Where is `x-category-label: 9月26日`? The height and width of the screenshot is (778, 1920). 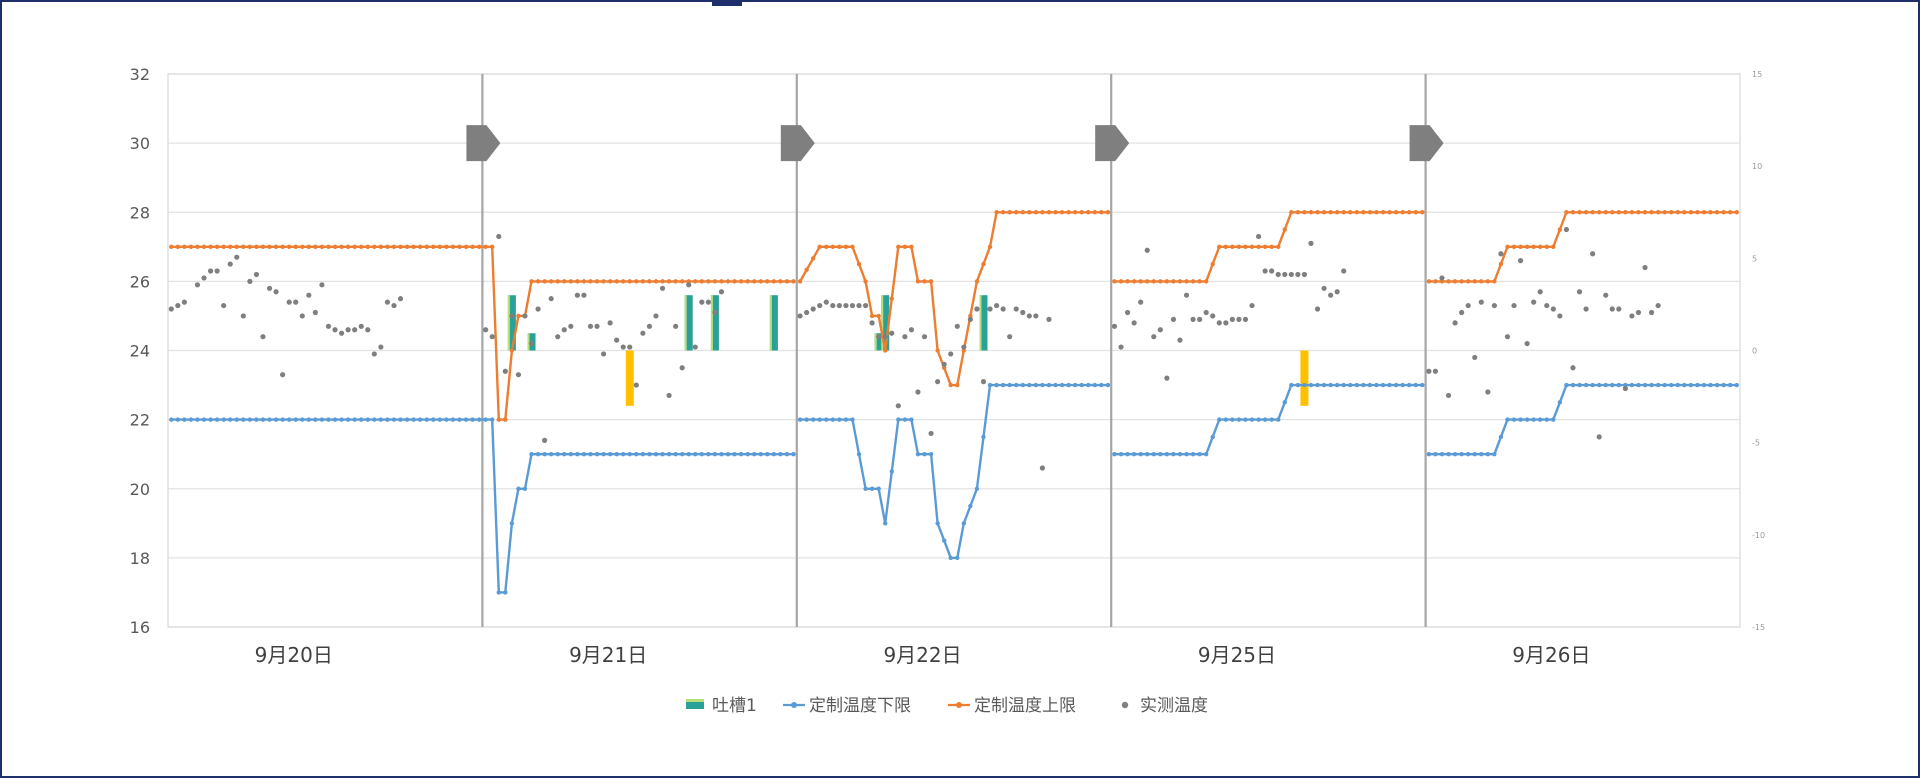
x-category-label: 9月26日 is located at coordinates (1551, 655).